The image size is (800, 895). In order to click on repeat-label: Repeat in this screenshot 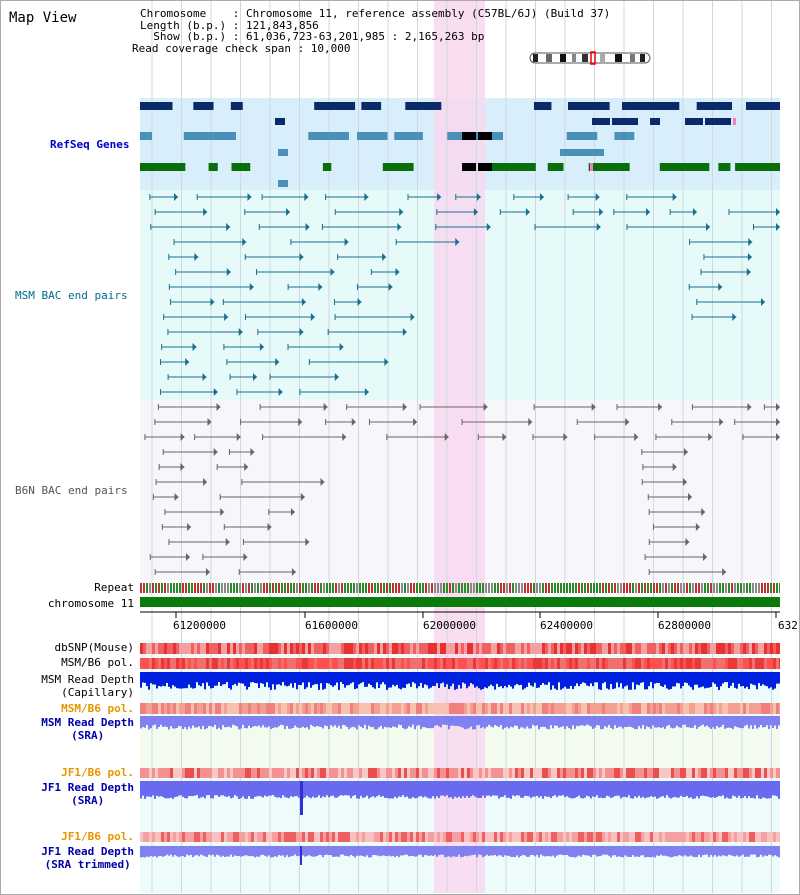, I will do `click(114, 587)`.